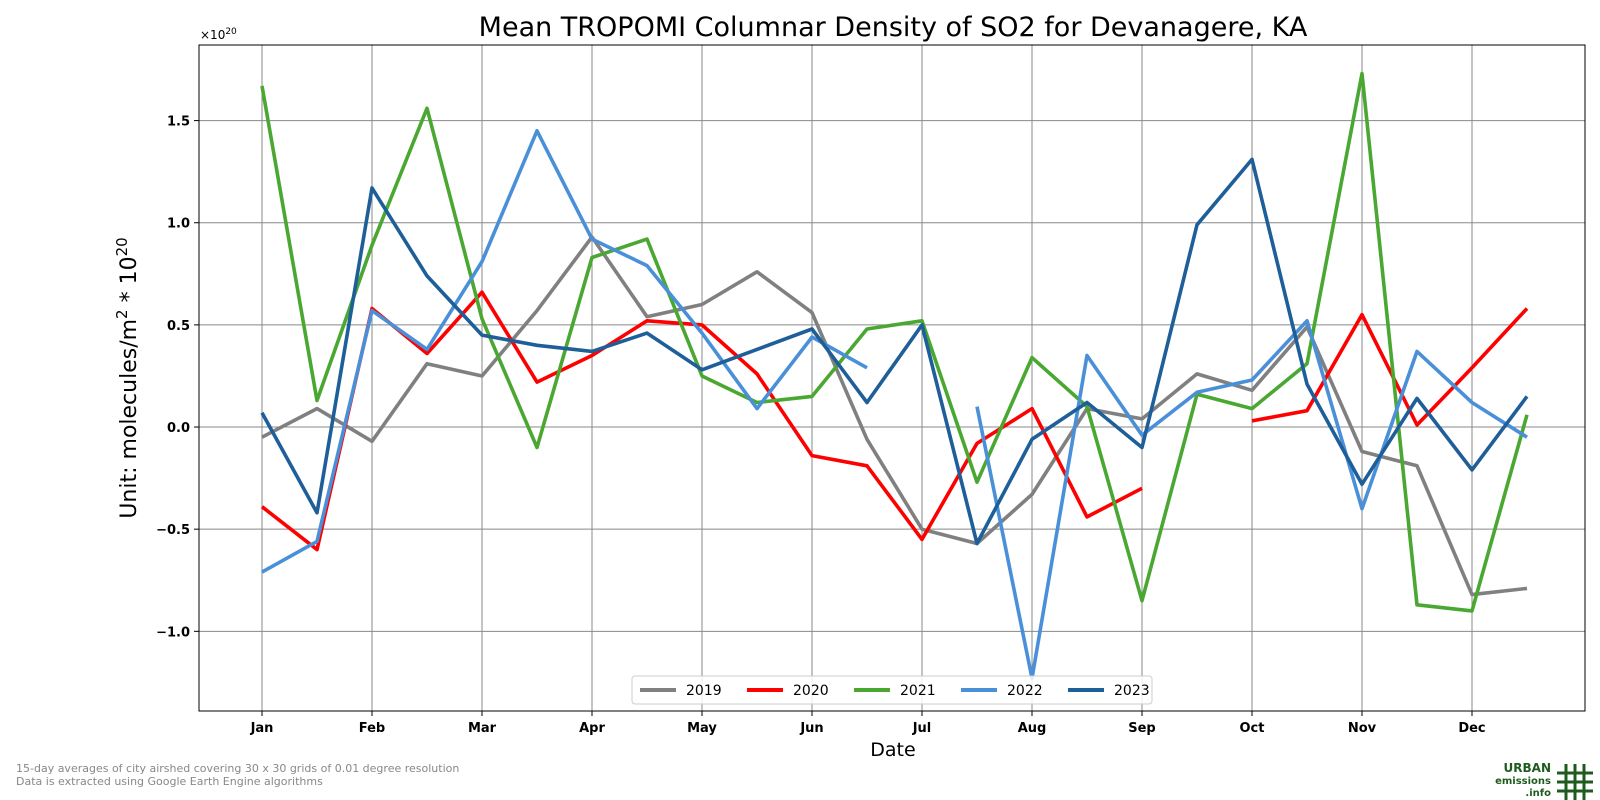 This screenshot has height=800, width=1600. What do you see at coordinates (1132, 691) in the screenshot?
I see `legend-label-2023: 2023` at bounding box center [1132, 691].